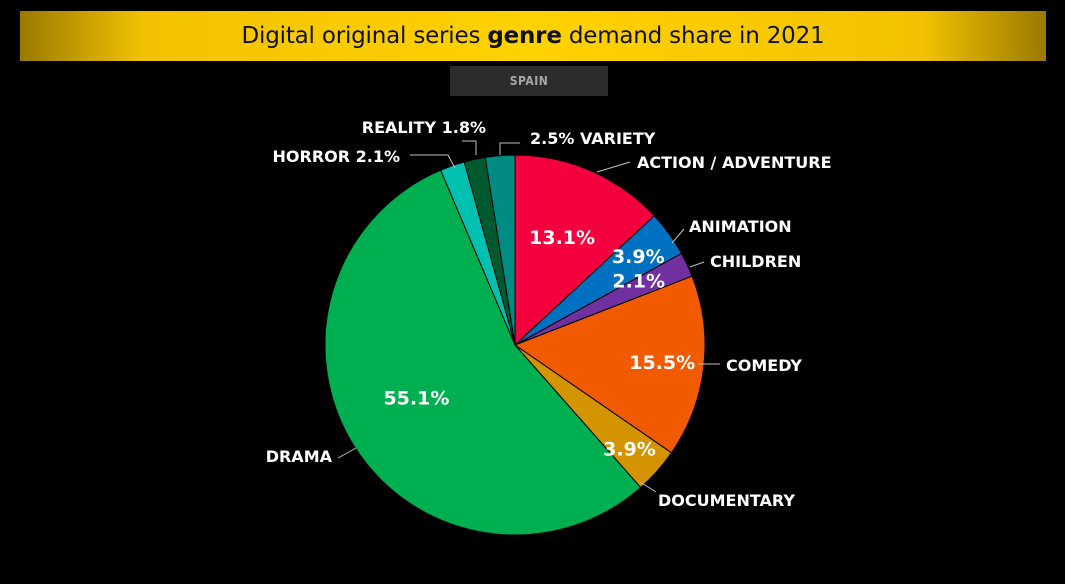 This screenshot has height=584, width=1065. Describe the element at coordinates (662, 363) in the screenshot. I see `slice-value-comedy: 15.5%` at that location.